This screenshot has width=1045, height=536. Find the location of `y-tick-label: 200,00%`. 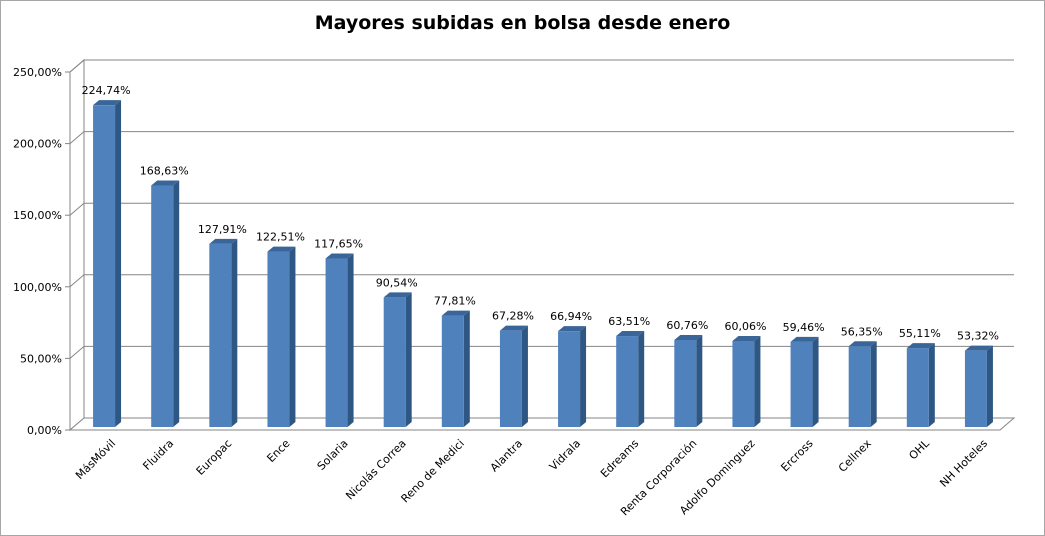

y-tick-label: 200,00% is located at coordinates (37, 144).